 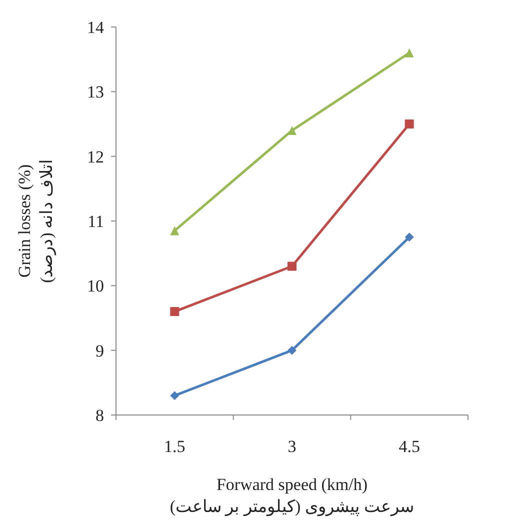 What do you see at coordinates (175, 446) in the screenshot?
I see `x-tick-label: 1.5` at bounding box center [175, 446].